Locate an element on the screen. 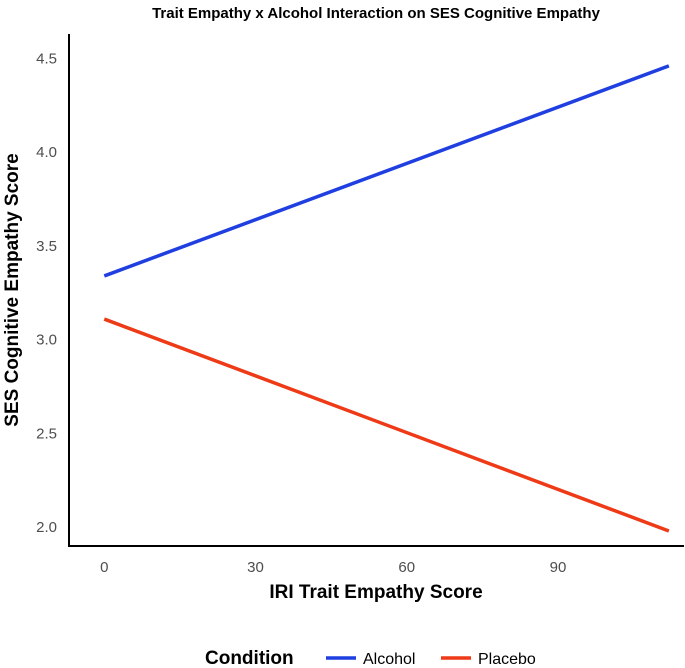 This screenshot has width=685, height=668. x-tick-label: 90 is located at coordinates (558, 567).